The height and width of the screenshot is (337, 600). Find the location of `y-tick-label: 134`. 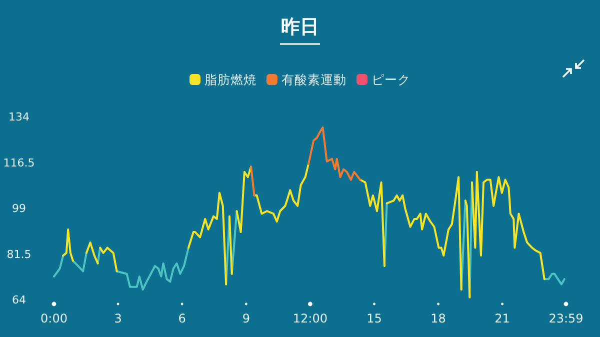

y-tick-label: 134 is located at coordinates (19, 117).